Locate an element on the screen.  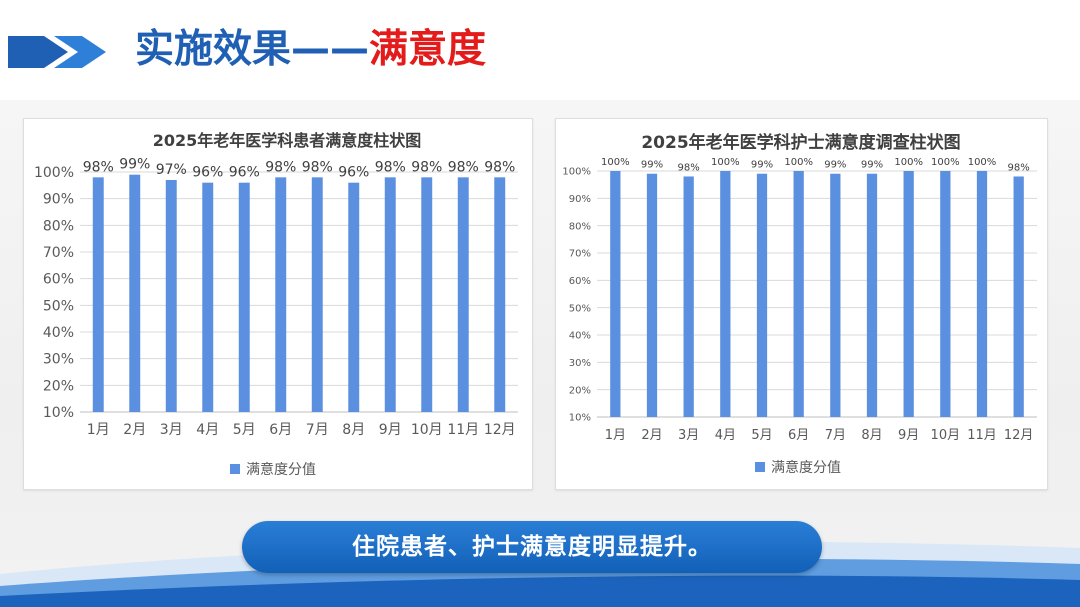
double-chevron-right-icon is located at coordinates (57, 52).